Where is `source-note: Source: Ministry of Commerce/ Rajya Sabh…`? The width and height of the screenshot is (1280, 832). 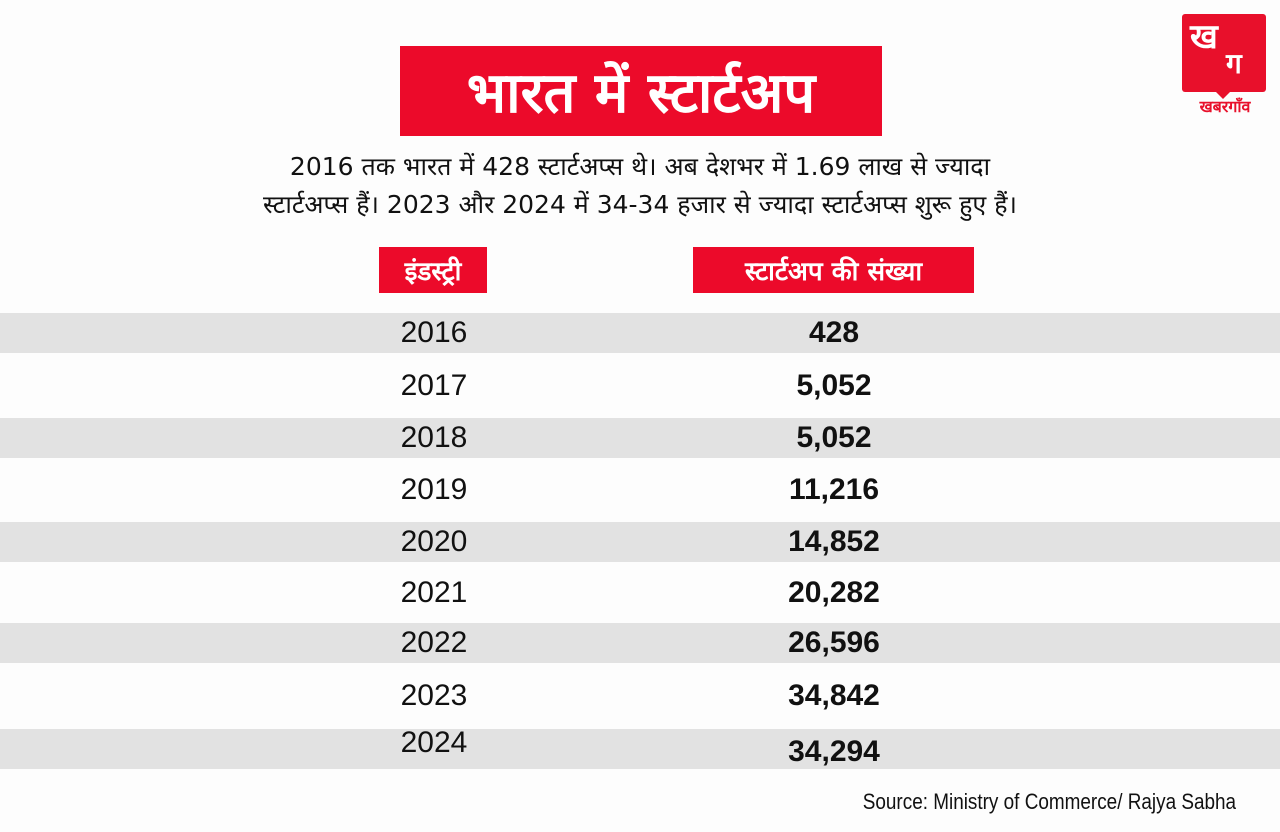 source-note: Source: Ministry of Commerce/ Rajya Sabh… is located at coordinates (1049, 801).